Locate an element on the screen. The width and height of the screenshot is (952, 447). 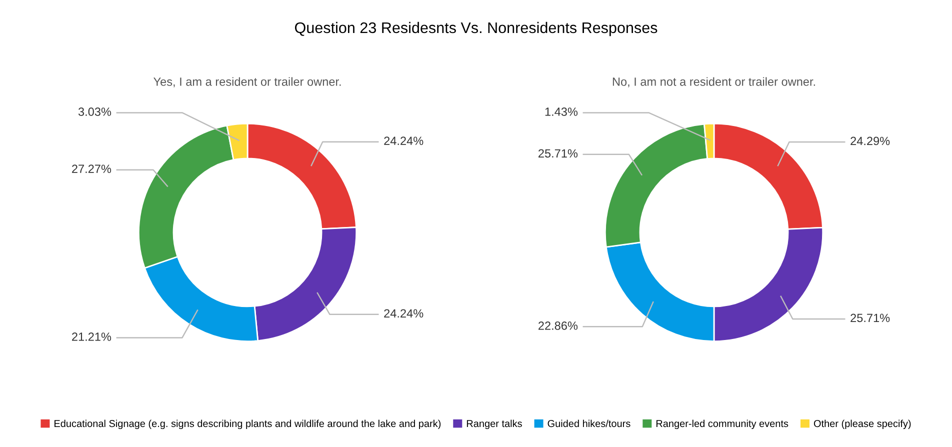
legend-label: Educational Signage (e.g. signs describing plants and wildlife around the lake and park) is located at coordinates (247, 425).